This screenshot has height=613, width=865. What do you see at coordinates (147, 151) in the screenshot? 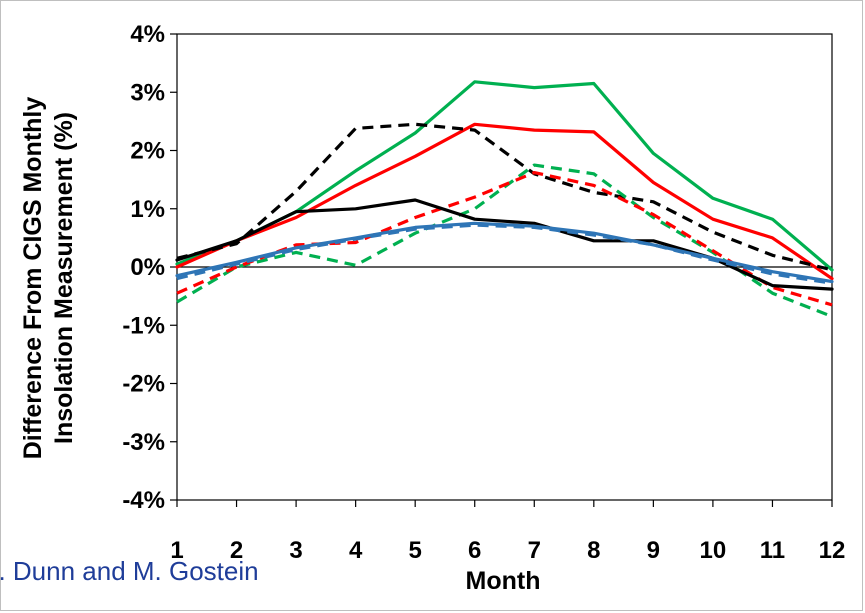
I see `y-tick-label: 2%` at bounding box center [147, 151].